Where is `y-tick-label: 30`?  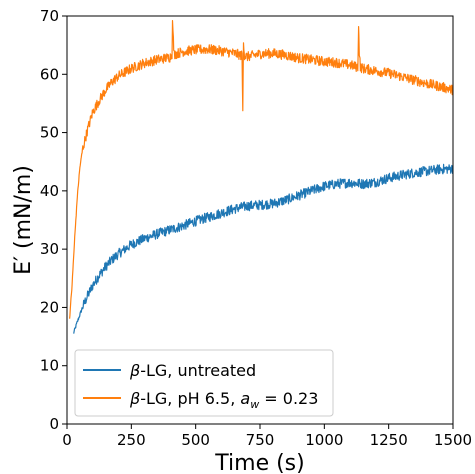
y-tick-label: 30 is located at coordinates (49, 249).